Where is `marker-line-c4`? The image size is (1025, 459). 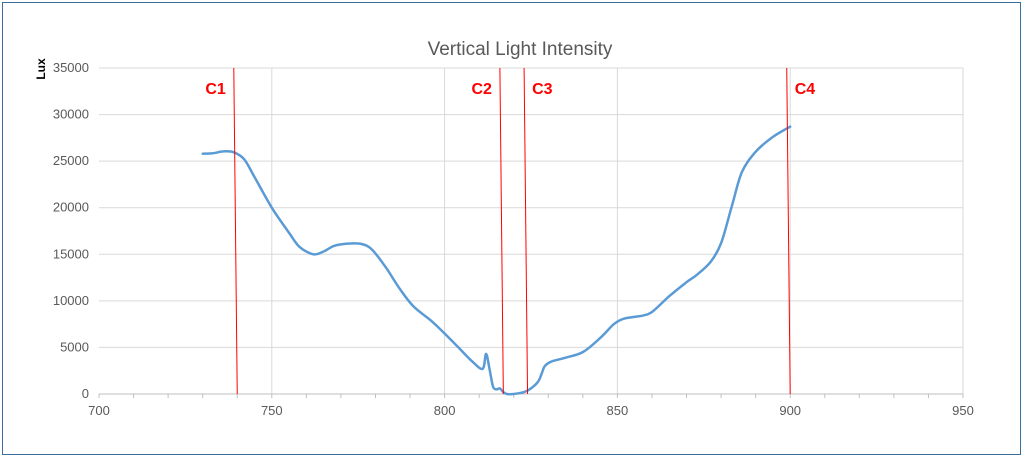 marker-line-c4 is located at coordinates (788, 231).